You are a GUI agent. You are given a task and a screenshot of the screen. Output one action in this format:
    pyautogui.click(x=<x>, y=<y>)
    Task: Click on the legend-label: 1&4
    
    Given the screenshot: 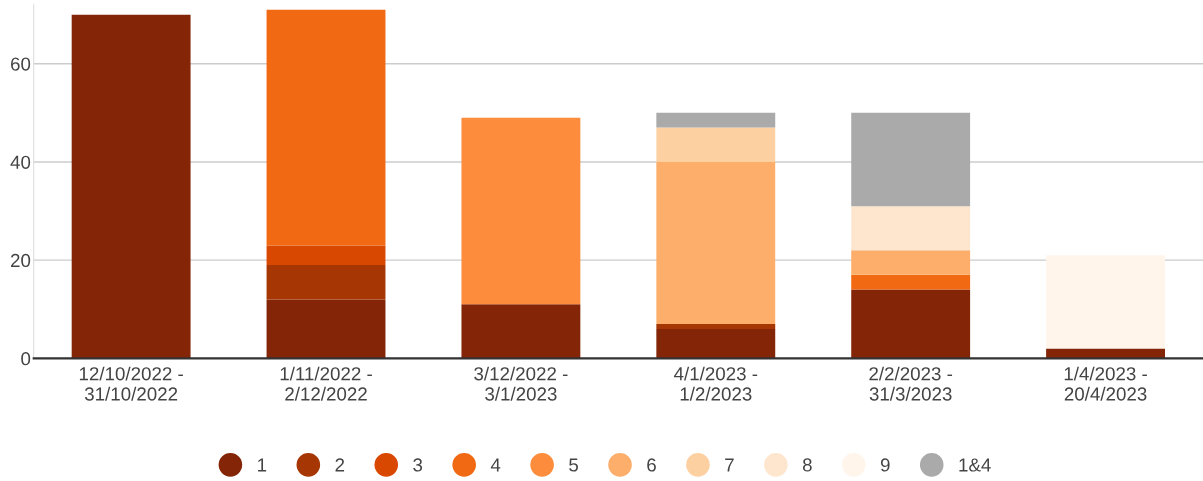 What is the action you would take?
    pyautogui.click(x=975, y=465)
    